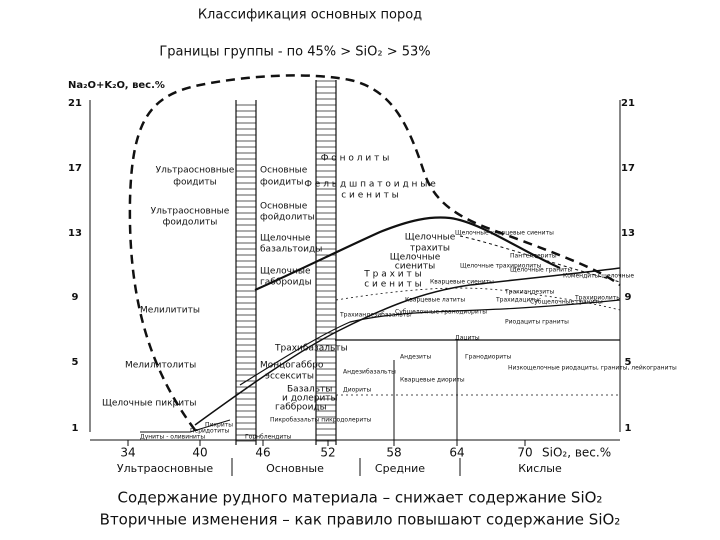 The height and width of the screenshot is (540, 720). Describe the element at coordinates (116, 85) in the screenshot. I see `y-axis-label: Na₂O+K₂O, вес.%` at that location.